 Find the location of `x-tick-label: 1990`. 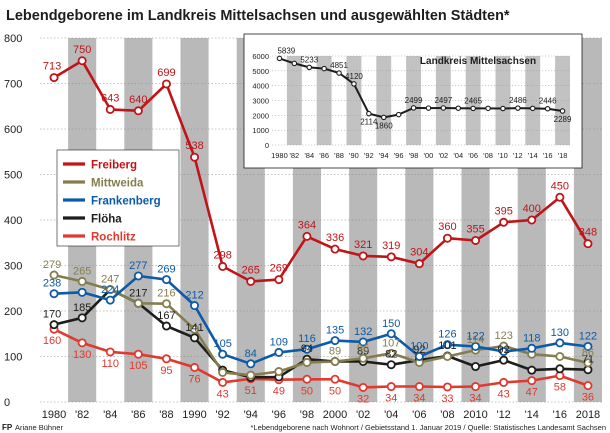

x-tick-label: 1990 is located at coordinates (194, 415).